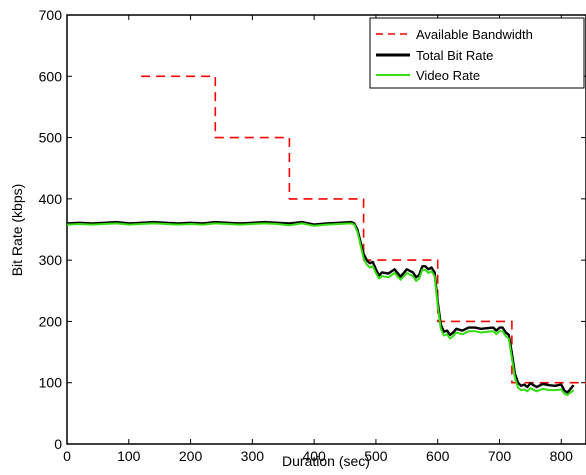 This screenshot has width=586, height=475. Describe the element at coordinates (562, 456) in the screenshot. I see `x-tick-label: 800` at that location.